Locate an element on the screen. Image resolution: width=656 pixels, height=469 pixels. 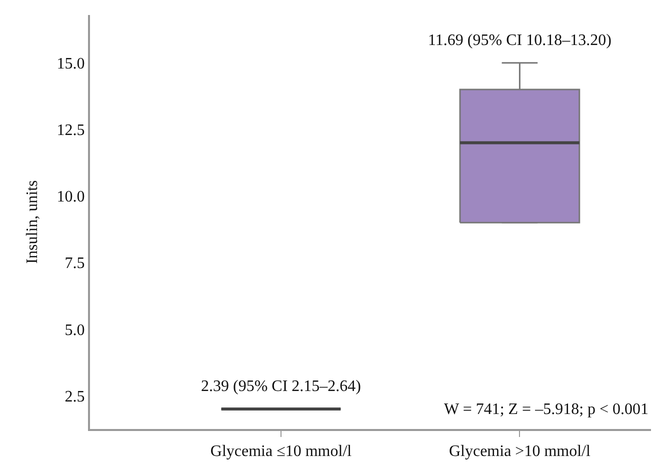
y-tick-label: 10.0 is located at coordinates (70, 197).